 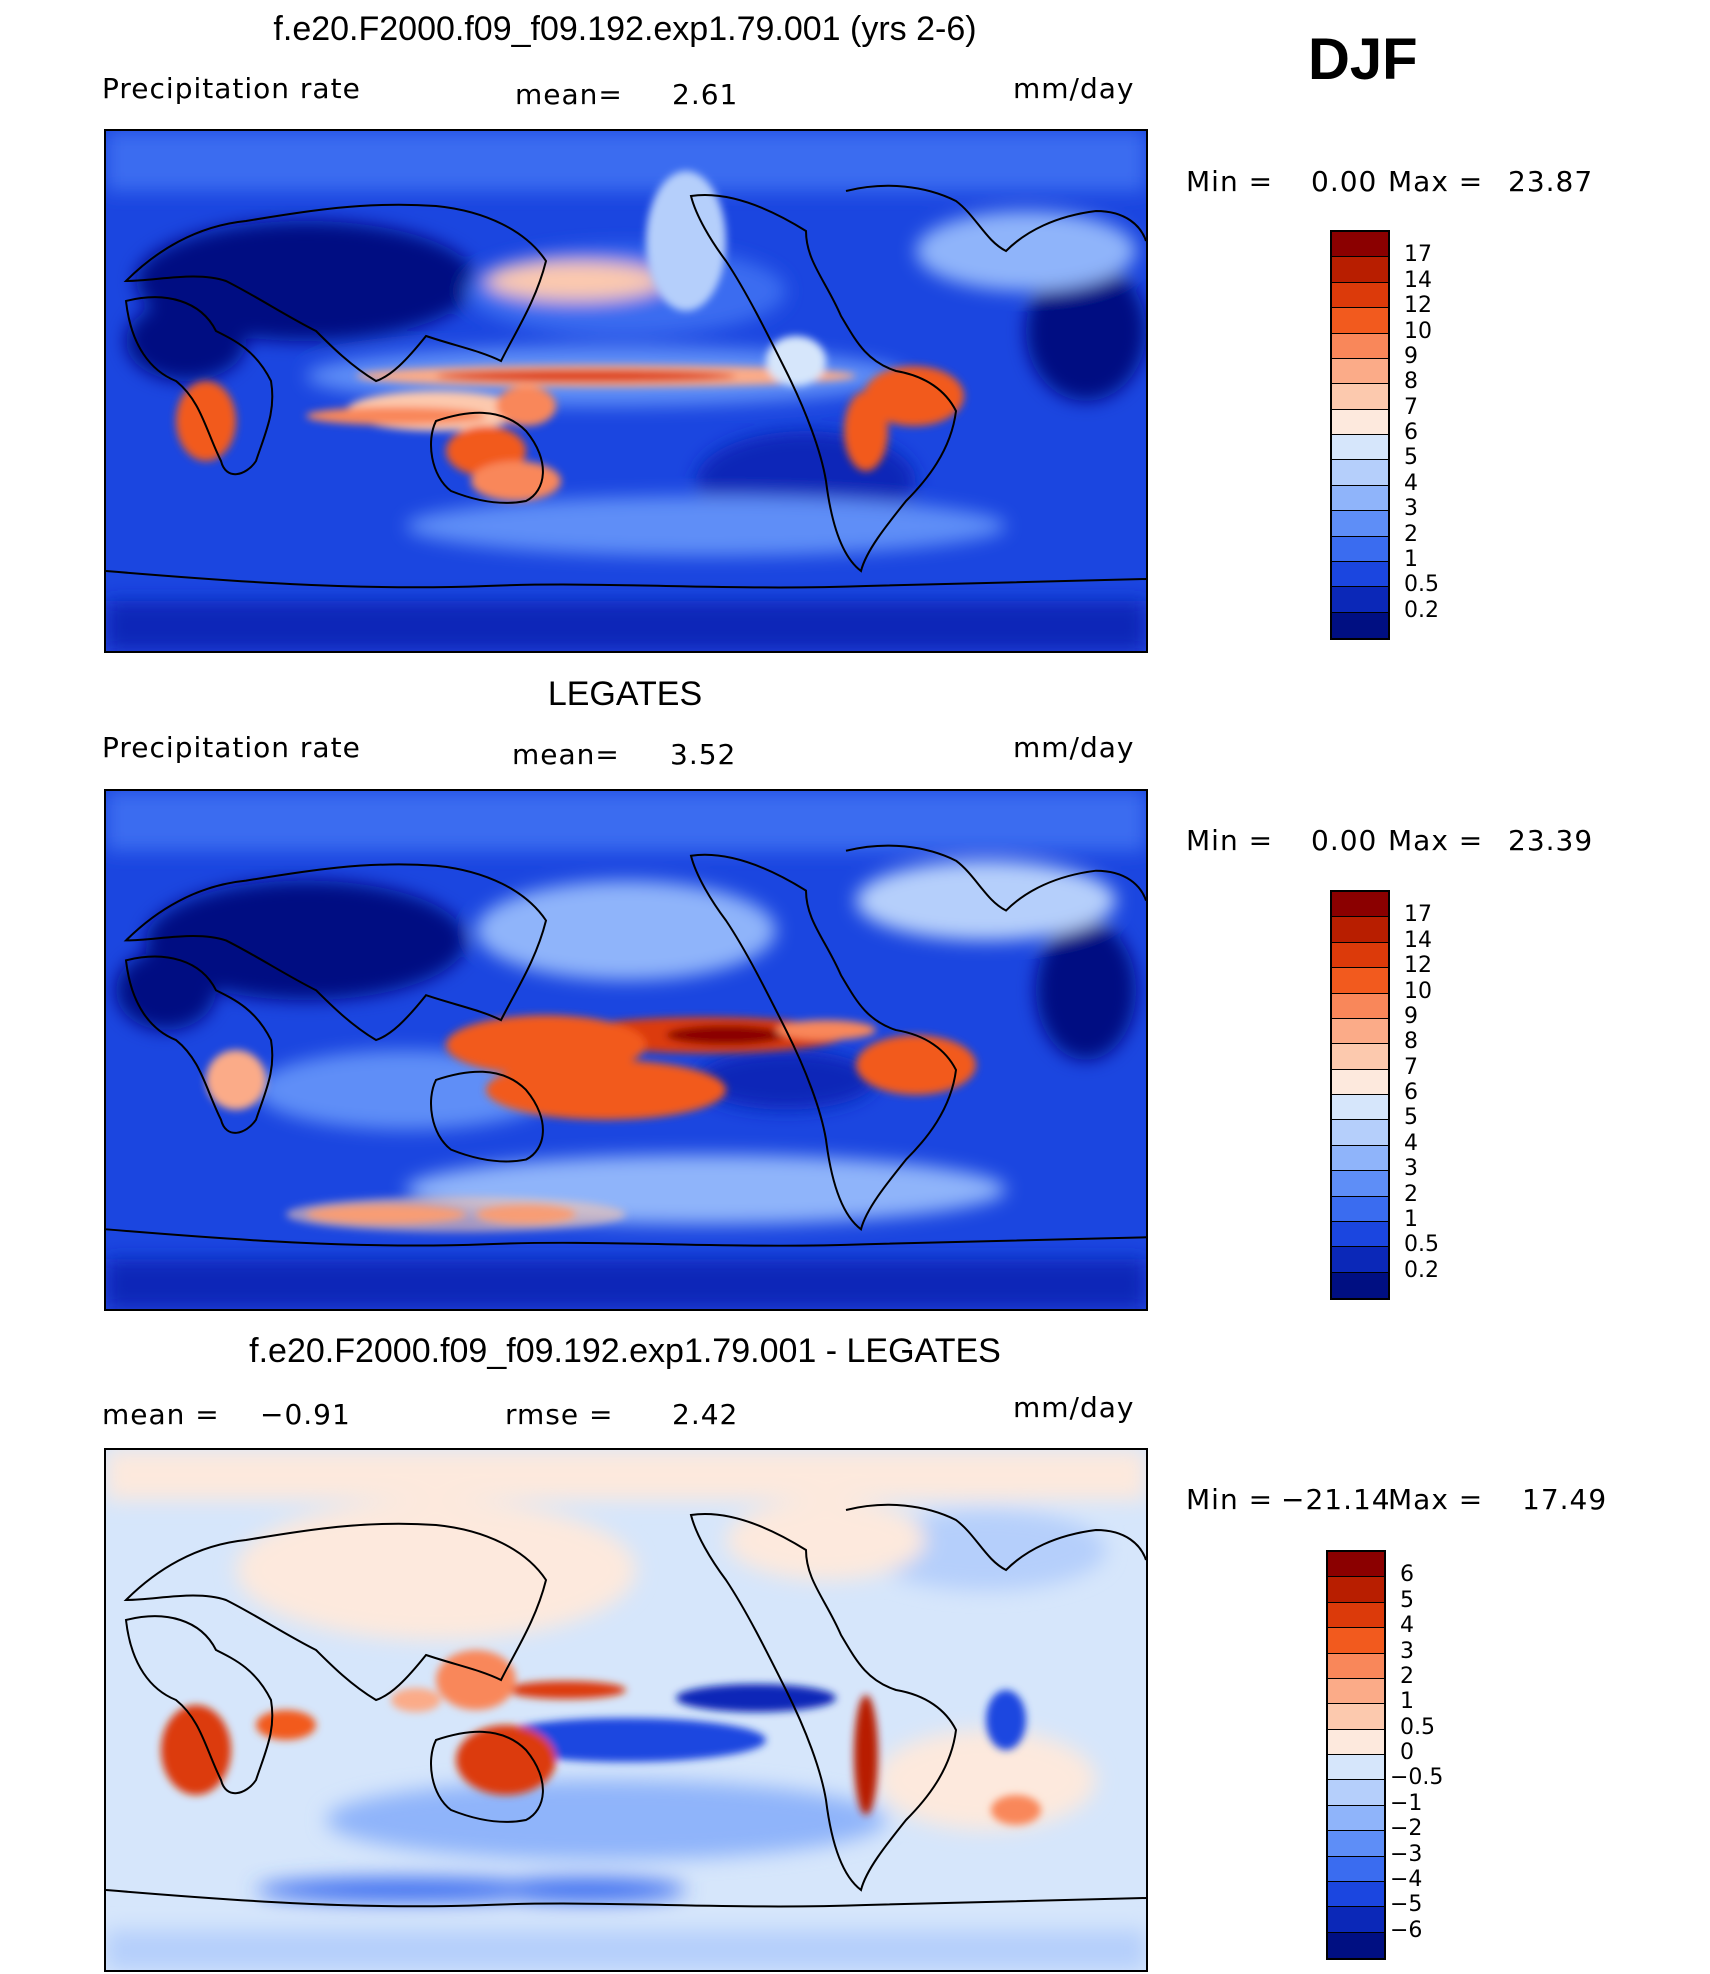 What do you see at coordinates (1421, 1245) in the screenshot?
I see `colorbar-tick-label: 0.5` at bounding box center [1421, 1245].